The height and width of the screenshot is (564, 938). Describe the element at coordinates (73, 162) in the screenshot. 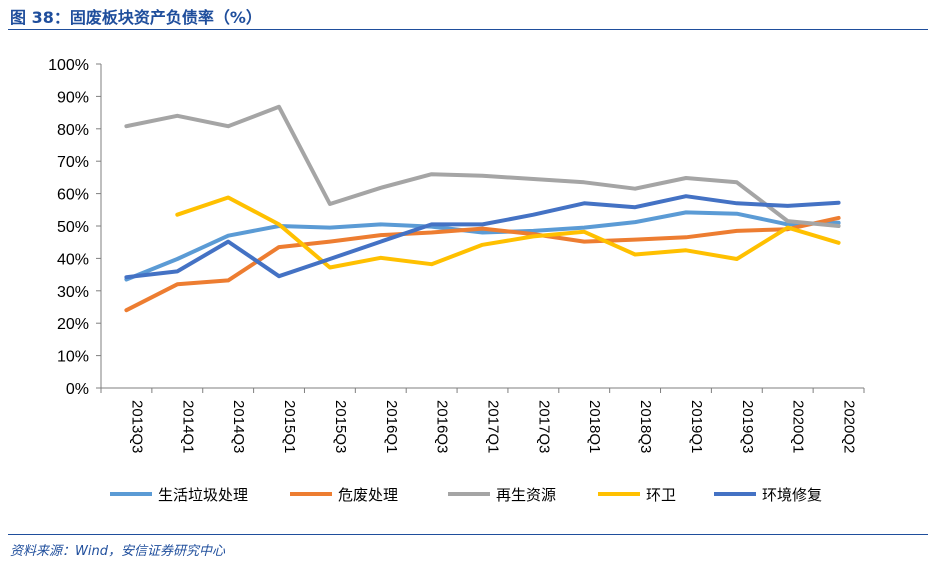

I see `y-tick-label: 70%` at that location.